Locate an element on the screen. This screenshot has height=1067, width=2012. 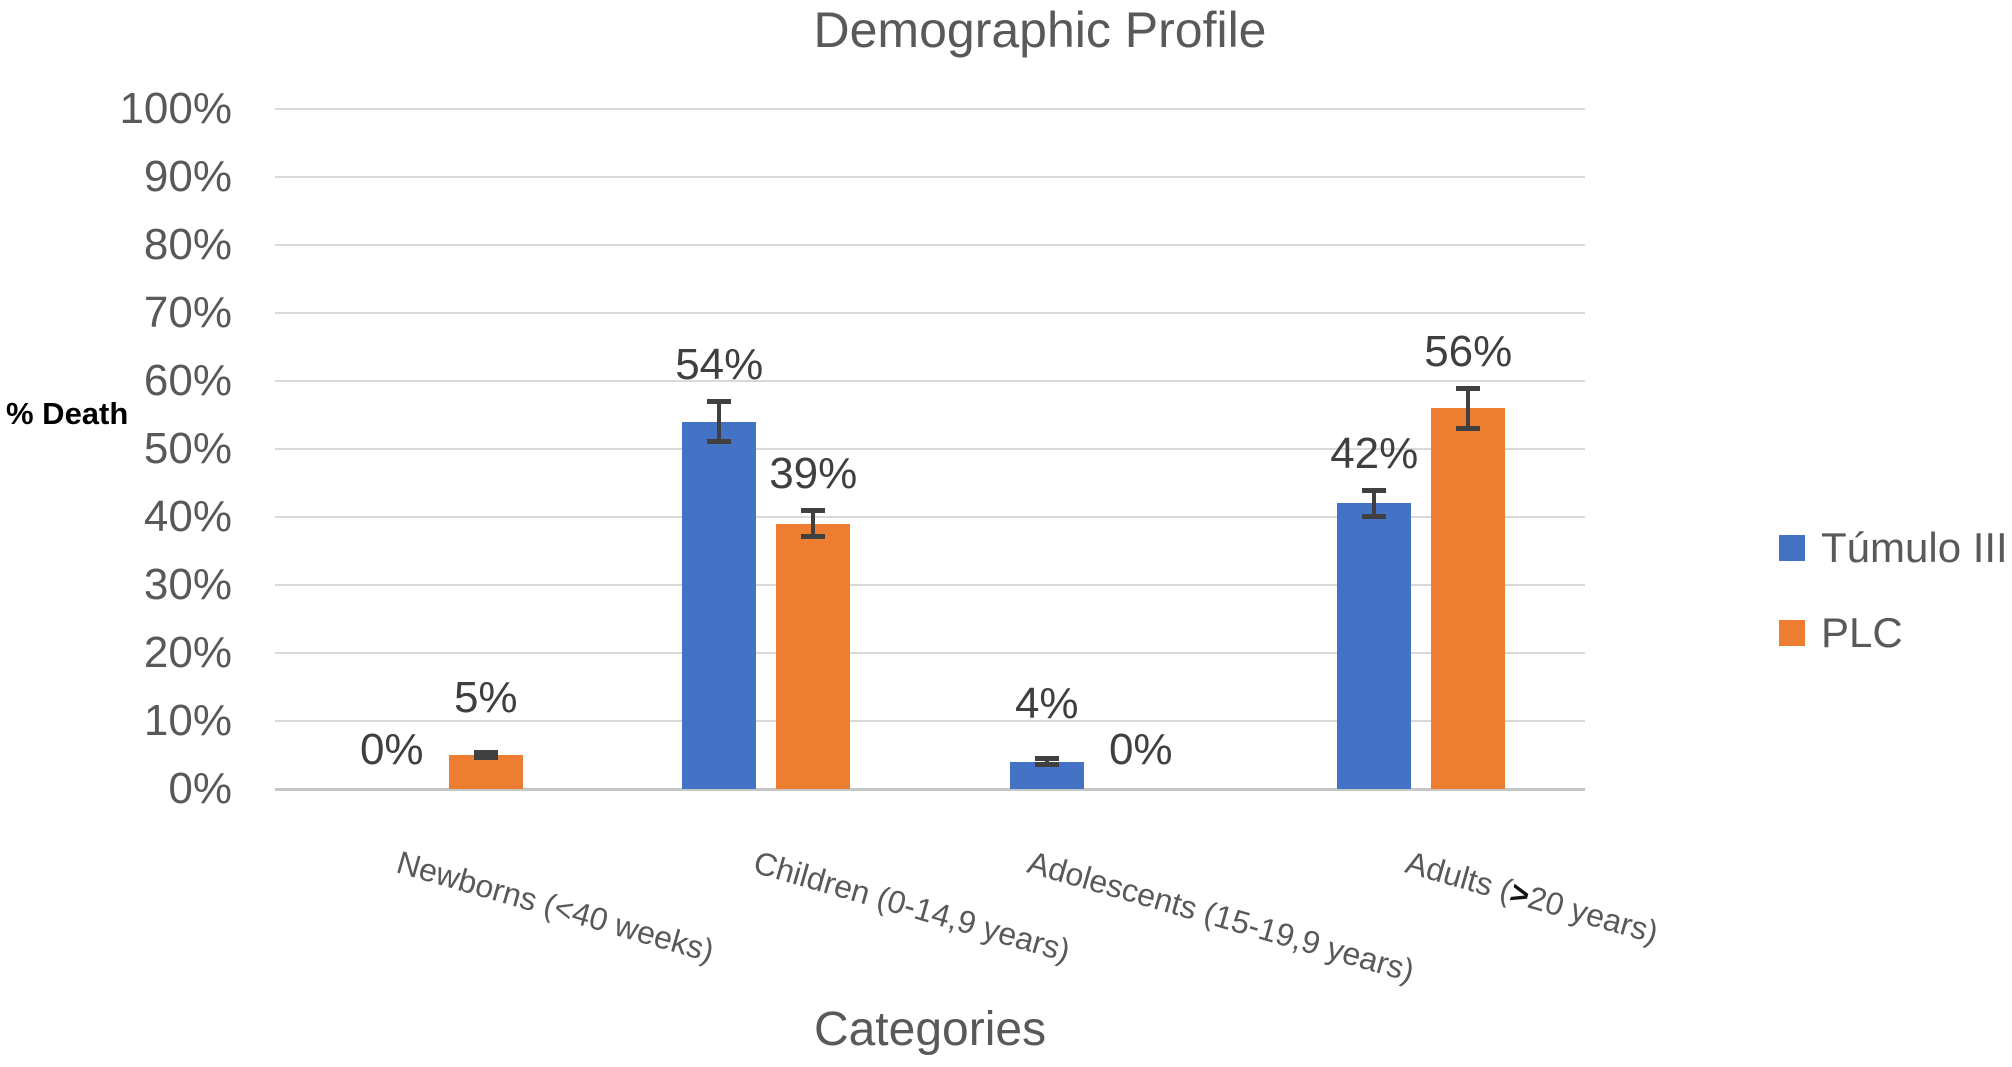
category-label-text: Children (0-14,9 years) is located at coordinates (912, 906).